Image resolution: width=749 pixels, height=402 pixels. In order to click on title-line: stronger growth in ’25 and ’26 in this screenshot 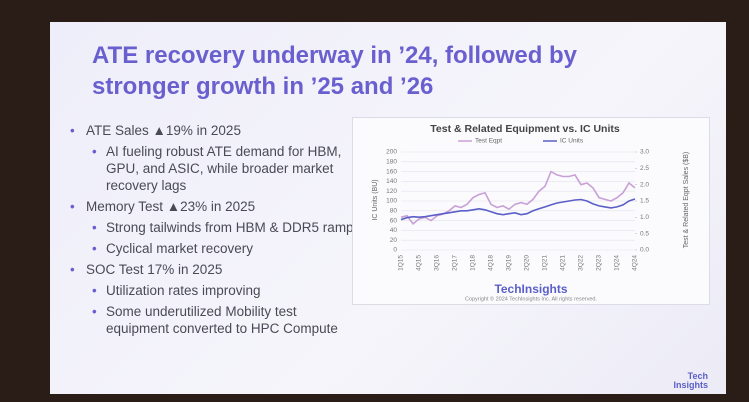, I will do `click(263, 86)`.